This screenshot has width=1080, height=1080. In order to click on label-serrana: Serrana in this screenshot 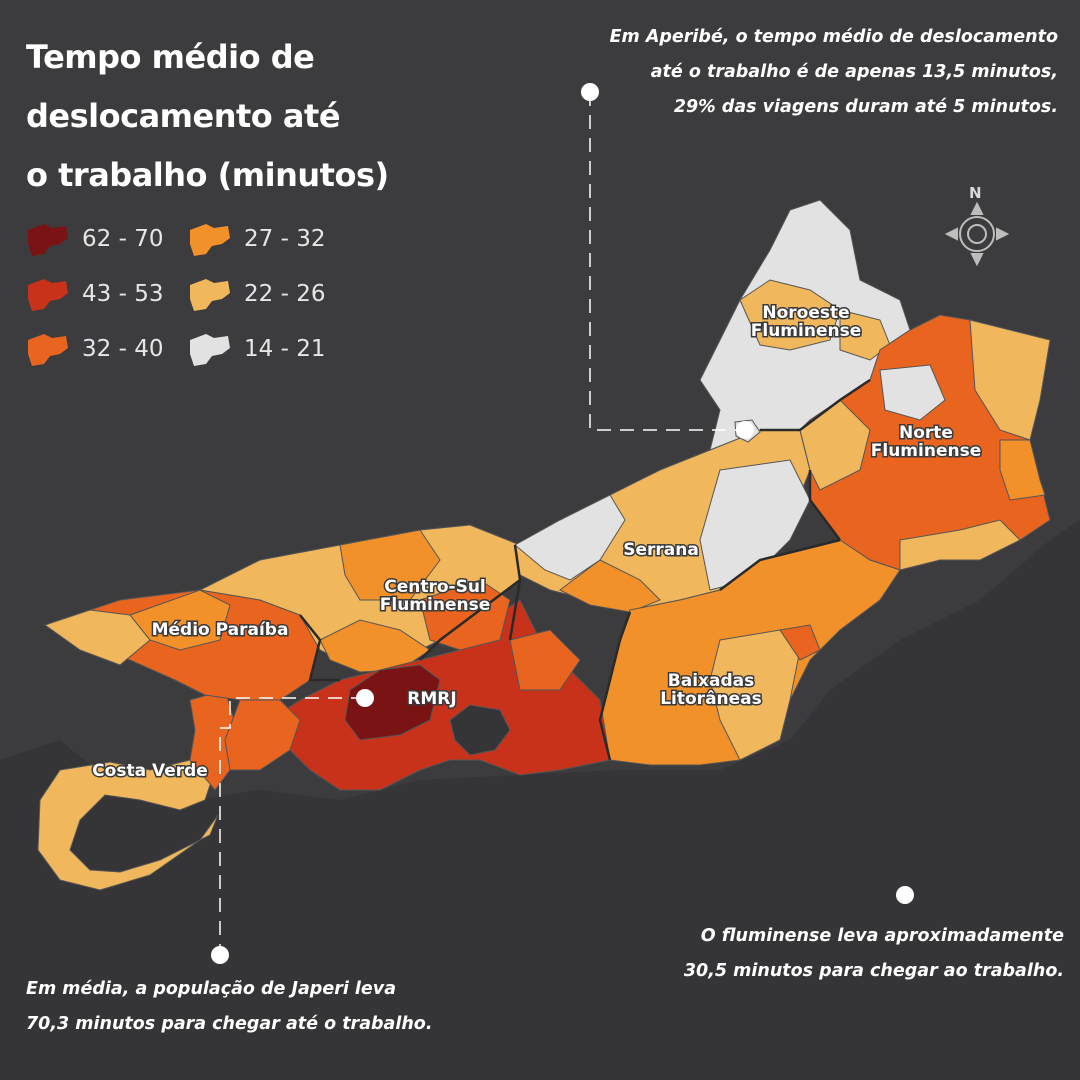, I will do `click(661, 550)`.